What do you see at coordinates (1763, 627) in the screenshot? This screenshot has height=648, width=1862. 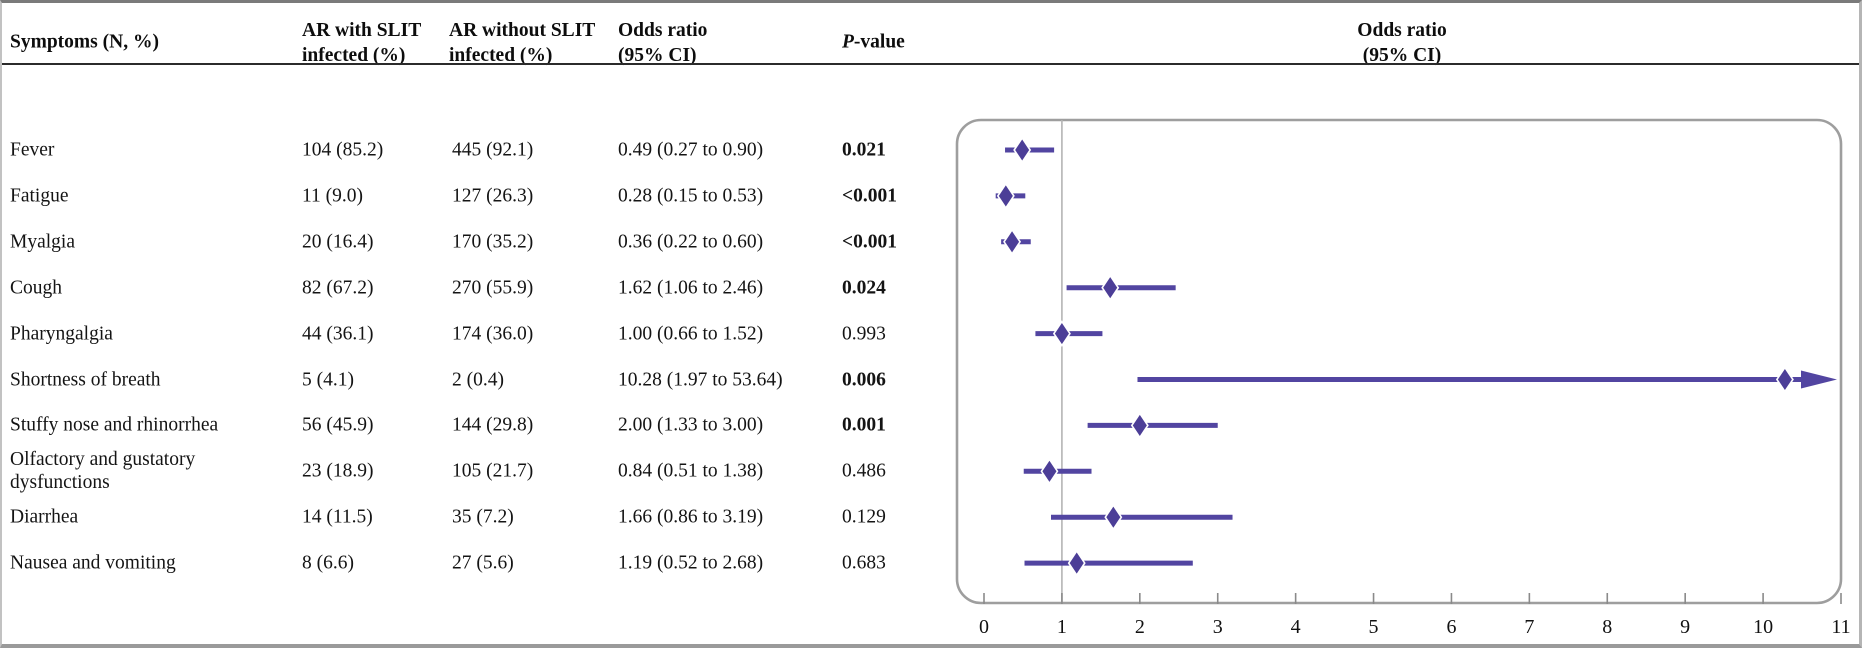 I see `axis-tick-label: 10` at bounding box center [1763, 627].